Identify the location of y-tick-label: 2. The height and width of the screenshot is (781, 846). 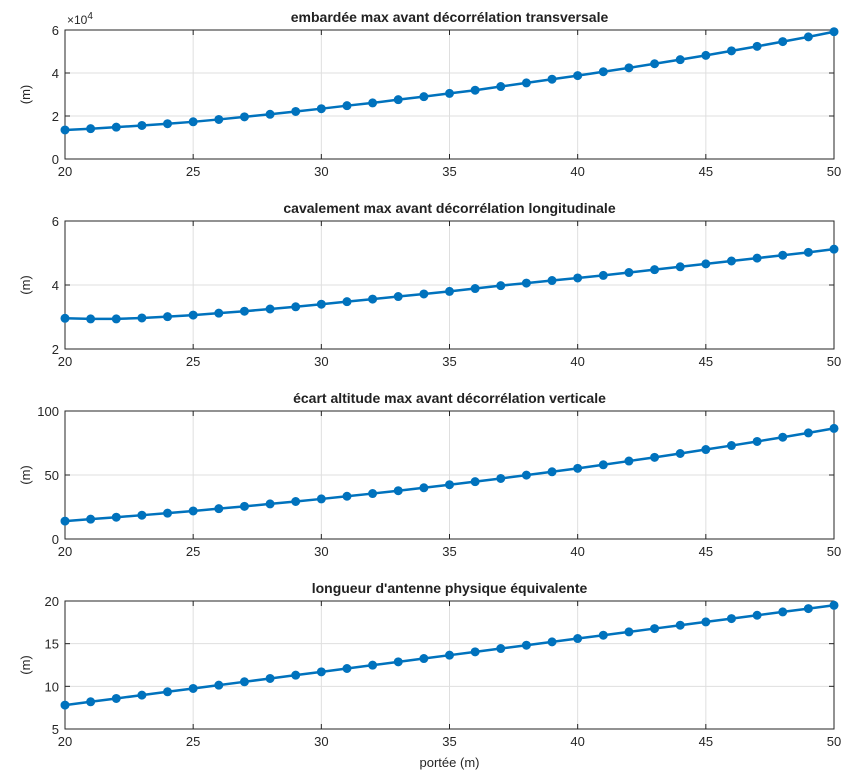
(55, 116).